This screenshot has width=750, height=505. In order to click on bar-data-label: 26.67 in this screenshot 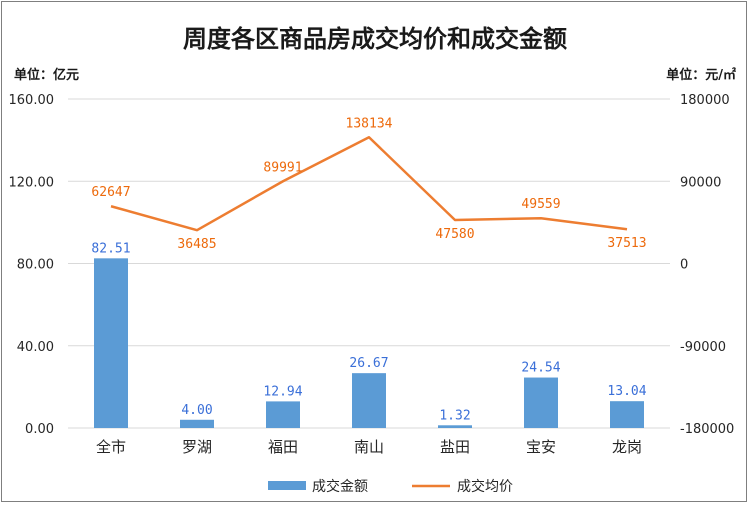, I will do `click(368, 363)`.